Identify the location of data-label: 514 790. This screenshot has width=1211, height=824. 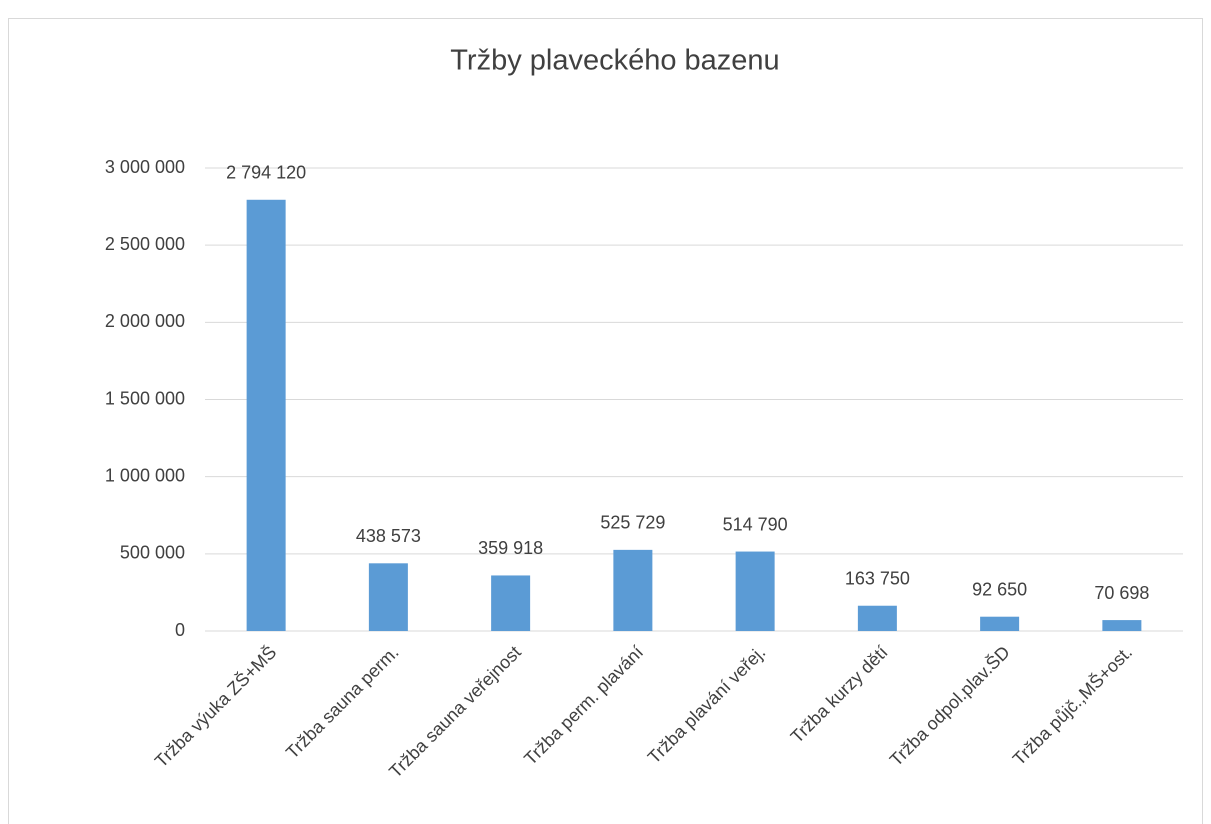
(755, 524).